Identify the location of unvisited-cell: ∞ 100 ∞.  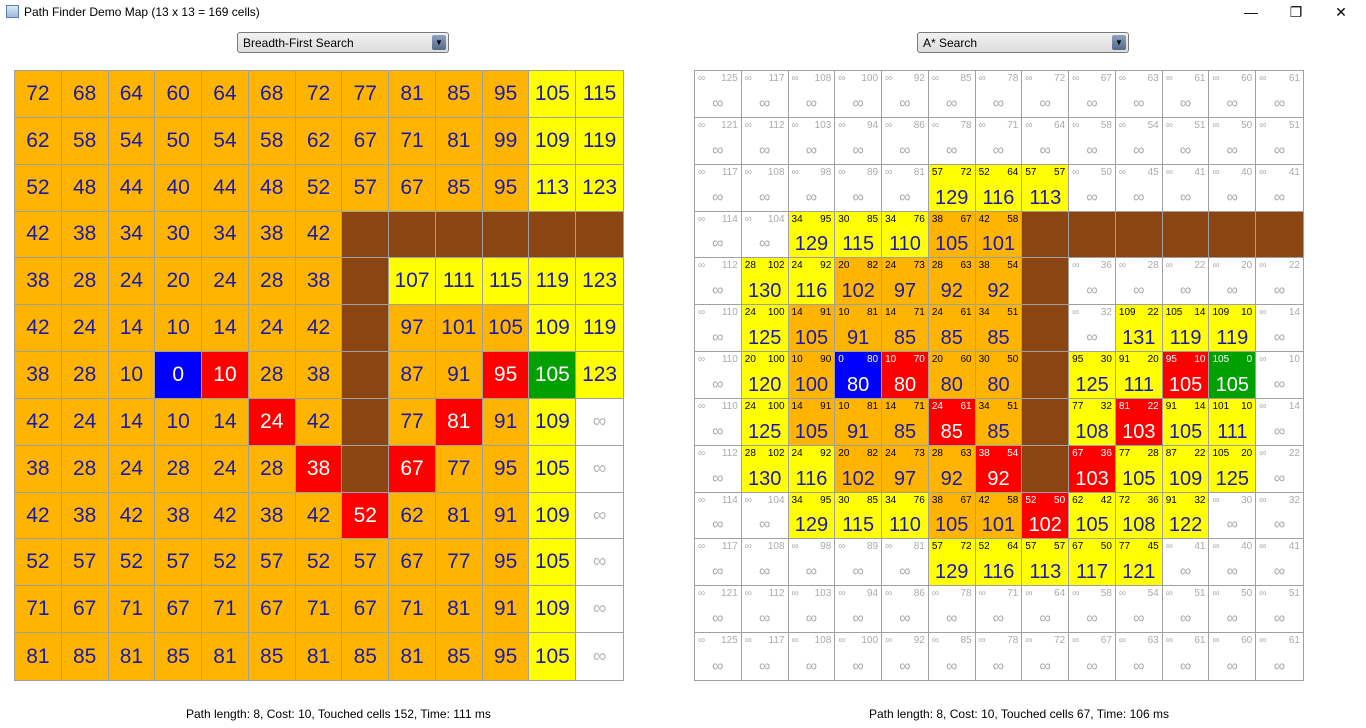
(859, 656).